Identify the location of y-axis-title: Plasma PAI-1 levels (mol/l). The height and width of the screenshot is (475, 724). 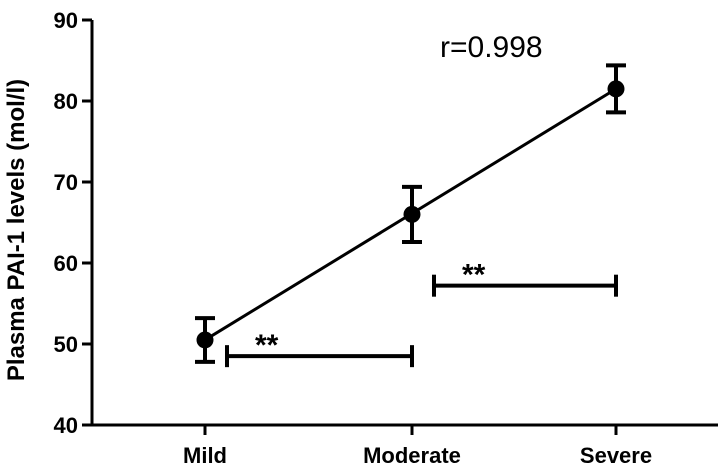
(16, 230).